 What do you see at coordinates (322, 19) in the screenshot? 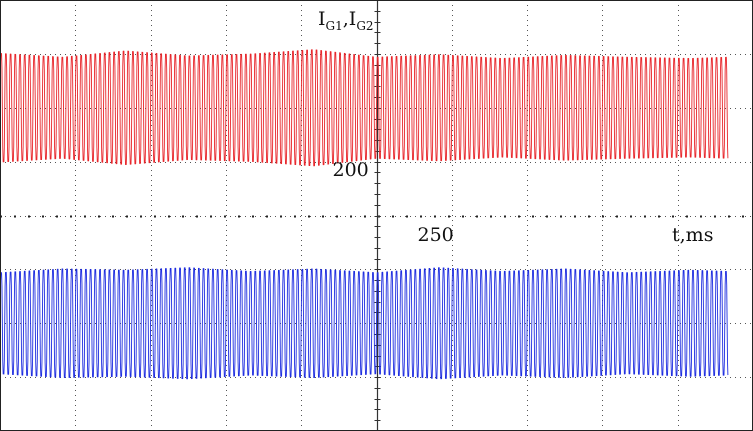
I see `y-label-main-1: I` at bounding box center [322, 19].